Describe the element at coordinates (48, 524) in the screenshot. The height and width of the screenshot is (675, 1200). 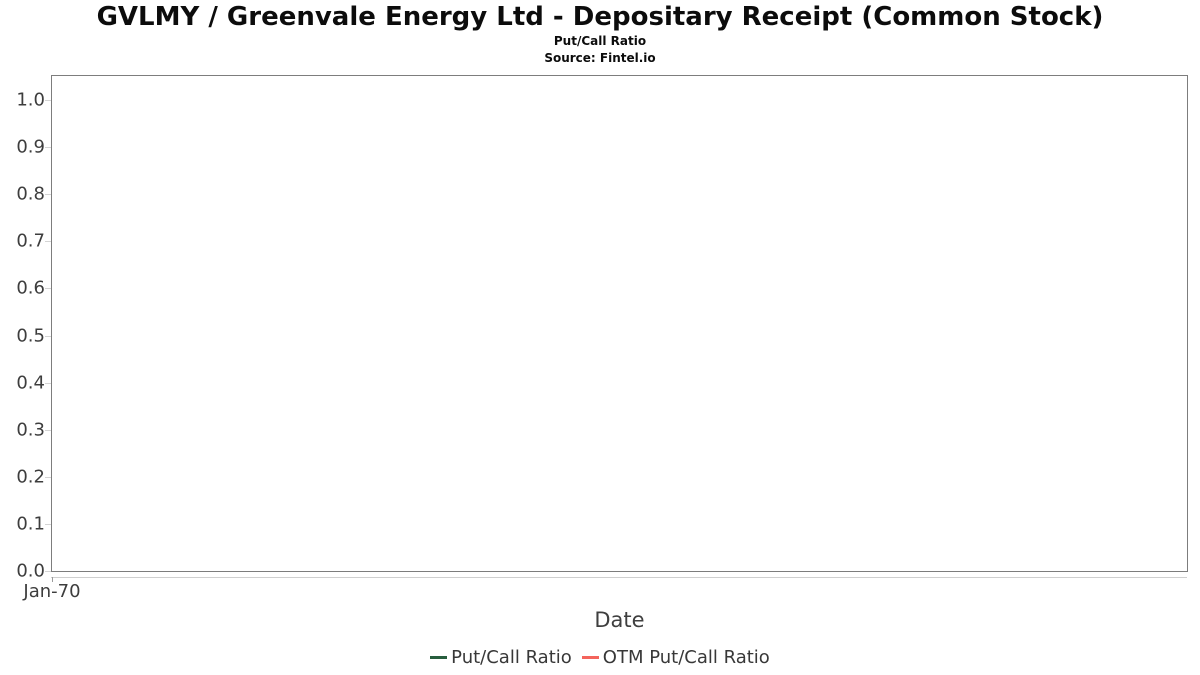
I see `y-tick-mark-0.1` at that location.